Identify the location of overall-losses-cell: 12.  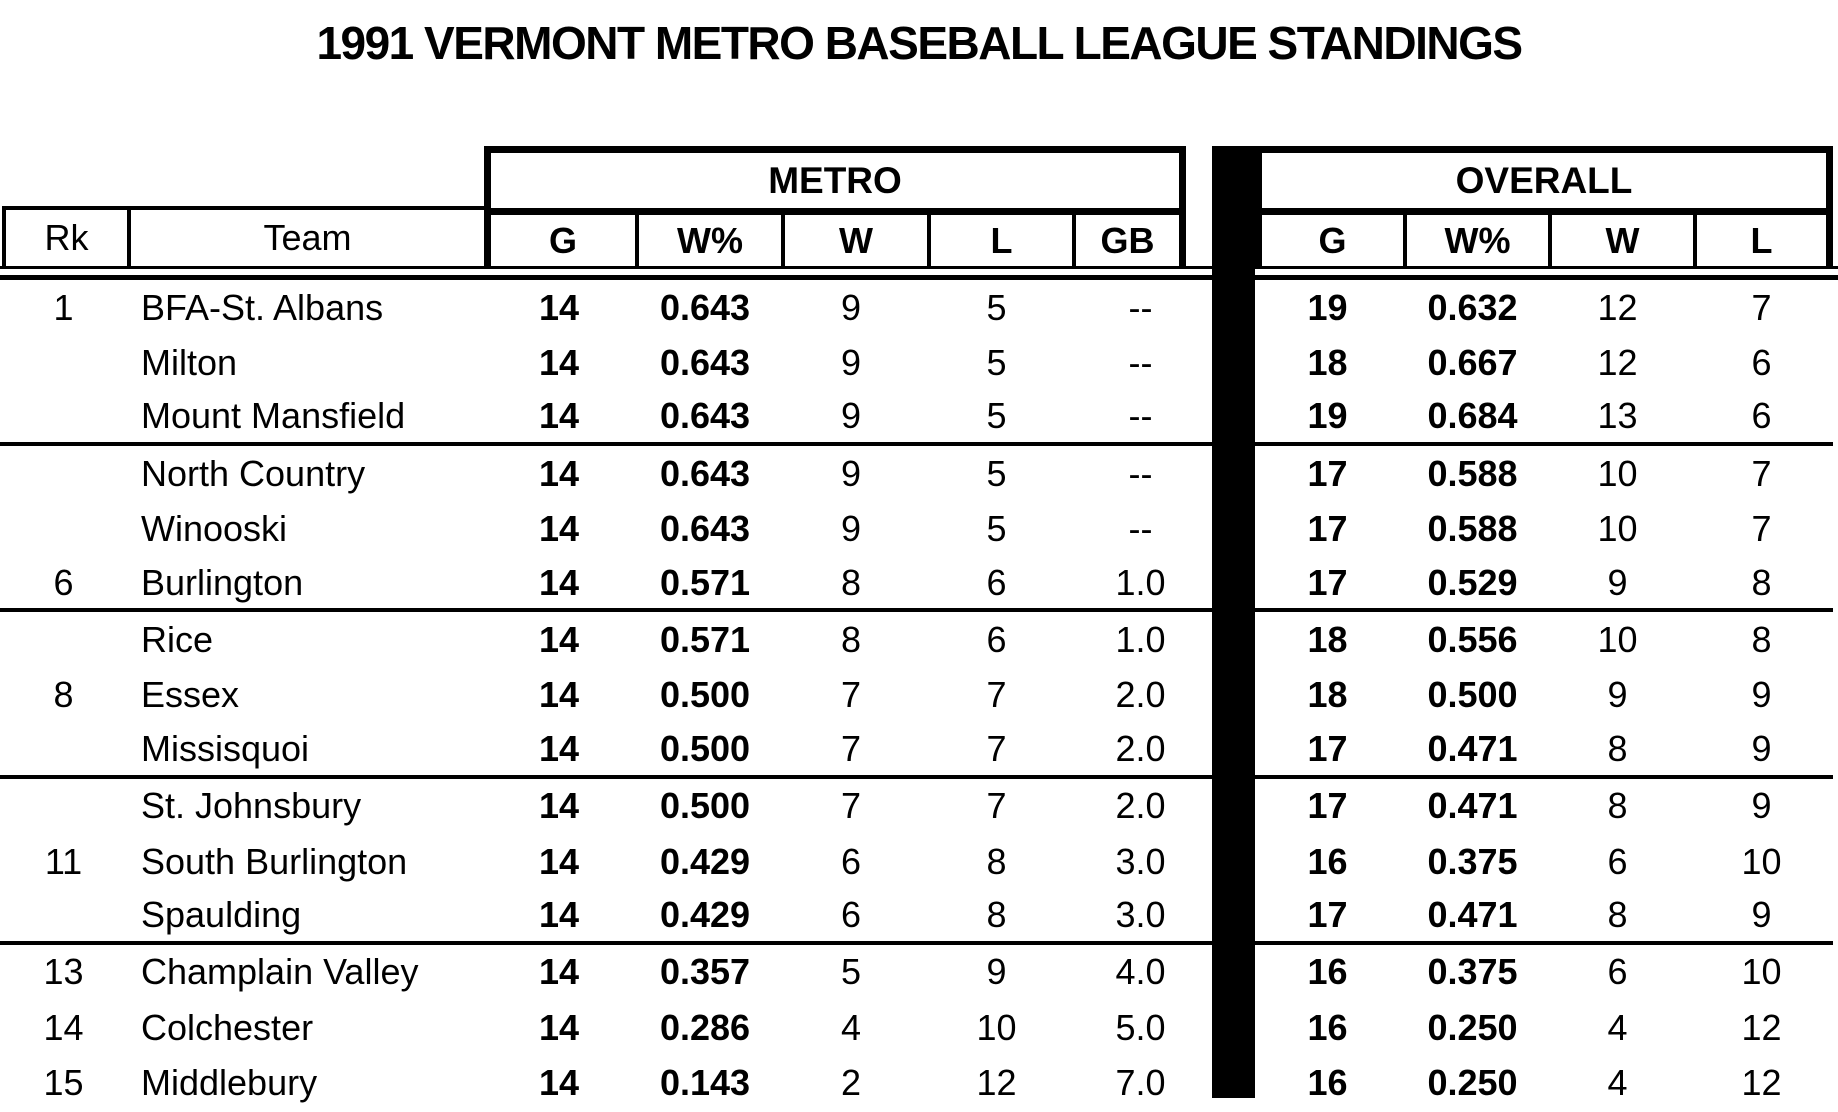
(1761, 1027).